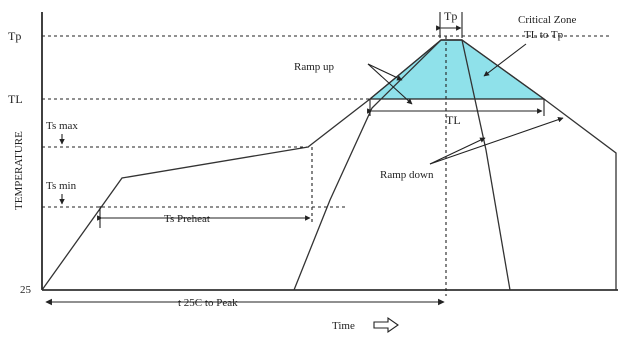 This screenshot has width=620, height=339. I want to click on critical-zone-title: Critical Zone, so click(547, 20).